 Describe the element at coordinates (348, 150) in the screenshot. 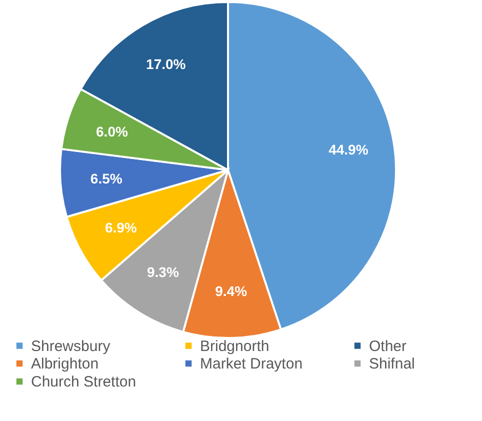

I see `data-label: 44.9%` at that location.